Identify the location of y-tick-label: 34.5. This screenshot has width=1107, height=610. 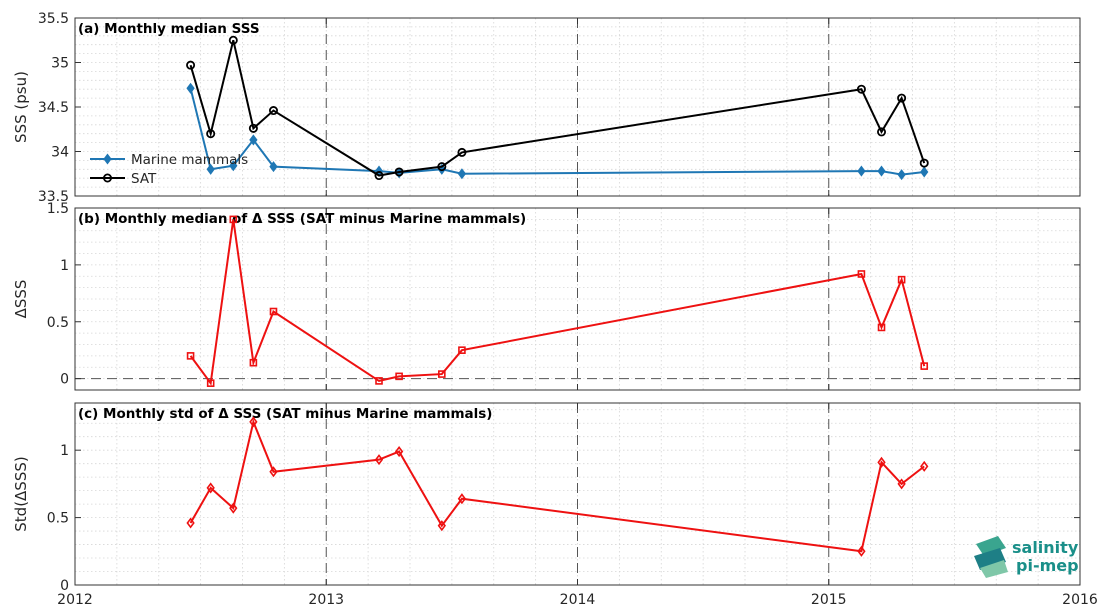
(53, 108).